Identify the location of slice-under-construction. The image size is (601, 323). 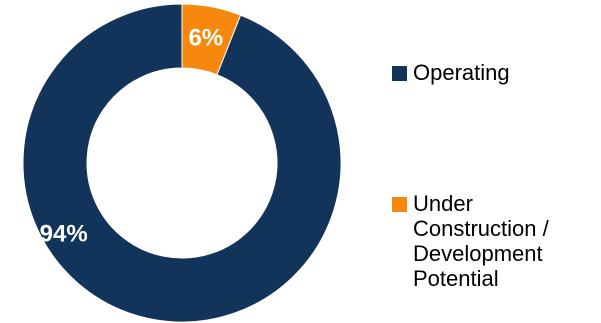
(211, 39).